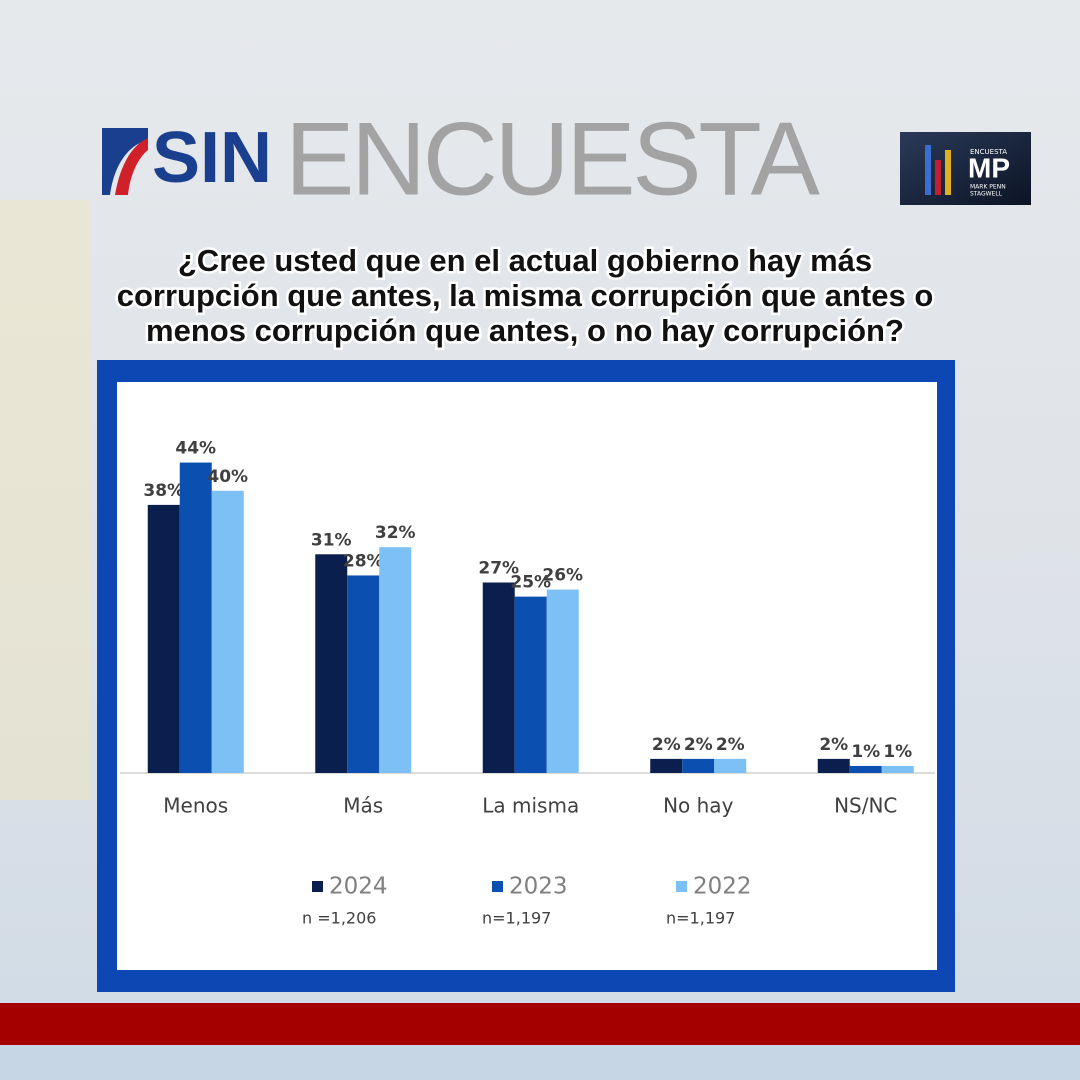 The image size is (1080, 1080). What do you see at coordinates (195, 806) in the screenshot?
I see `x-tick-label: Menos` at bounding box center [195, 806].